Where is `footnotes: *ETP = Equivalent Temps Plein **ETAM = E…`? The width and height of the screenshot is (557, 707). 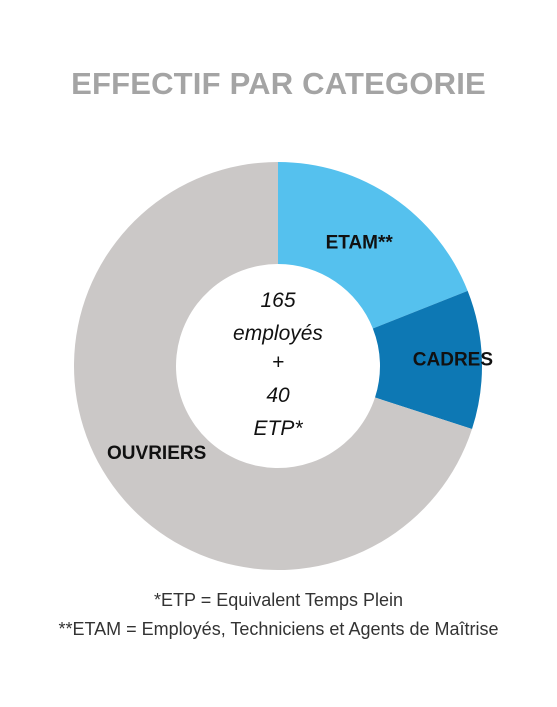
footnotes: *ETP = Equivalent Temps Plein **ETAM = E… is located at coordinates (278, 615).